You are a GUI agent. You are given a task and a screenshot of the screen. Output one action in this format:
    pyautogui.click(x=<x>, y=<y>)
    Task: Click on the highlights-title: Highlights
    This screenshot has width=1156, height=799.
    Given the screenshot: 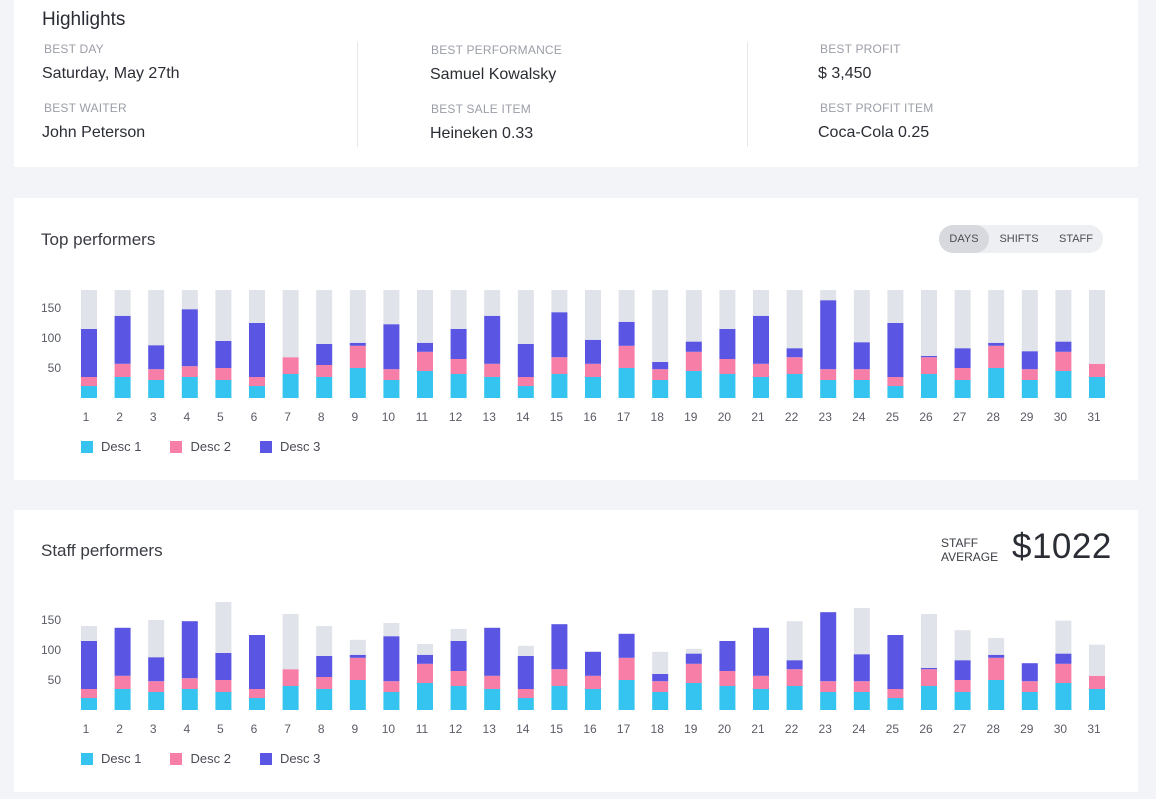 What is the action you would take?
    pyautogui.click(x=84, y=19)
    